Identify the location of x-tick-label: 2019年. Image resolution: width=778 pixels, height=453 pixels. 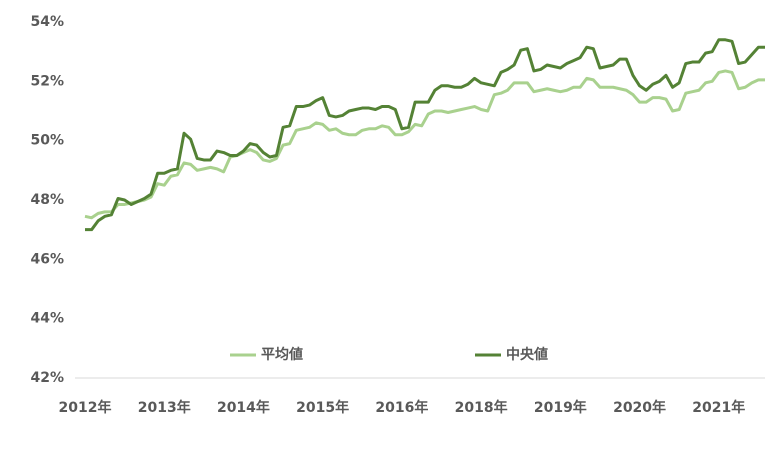
(560, 407).